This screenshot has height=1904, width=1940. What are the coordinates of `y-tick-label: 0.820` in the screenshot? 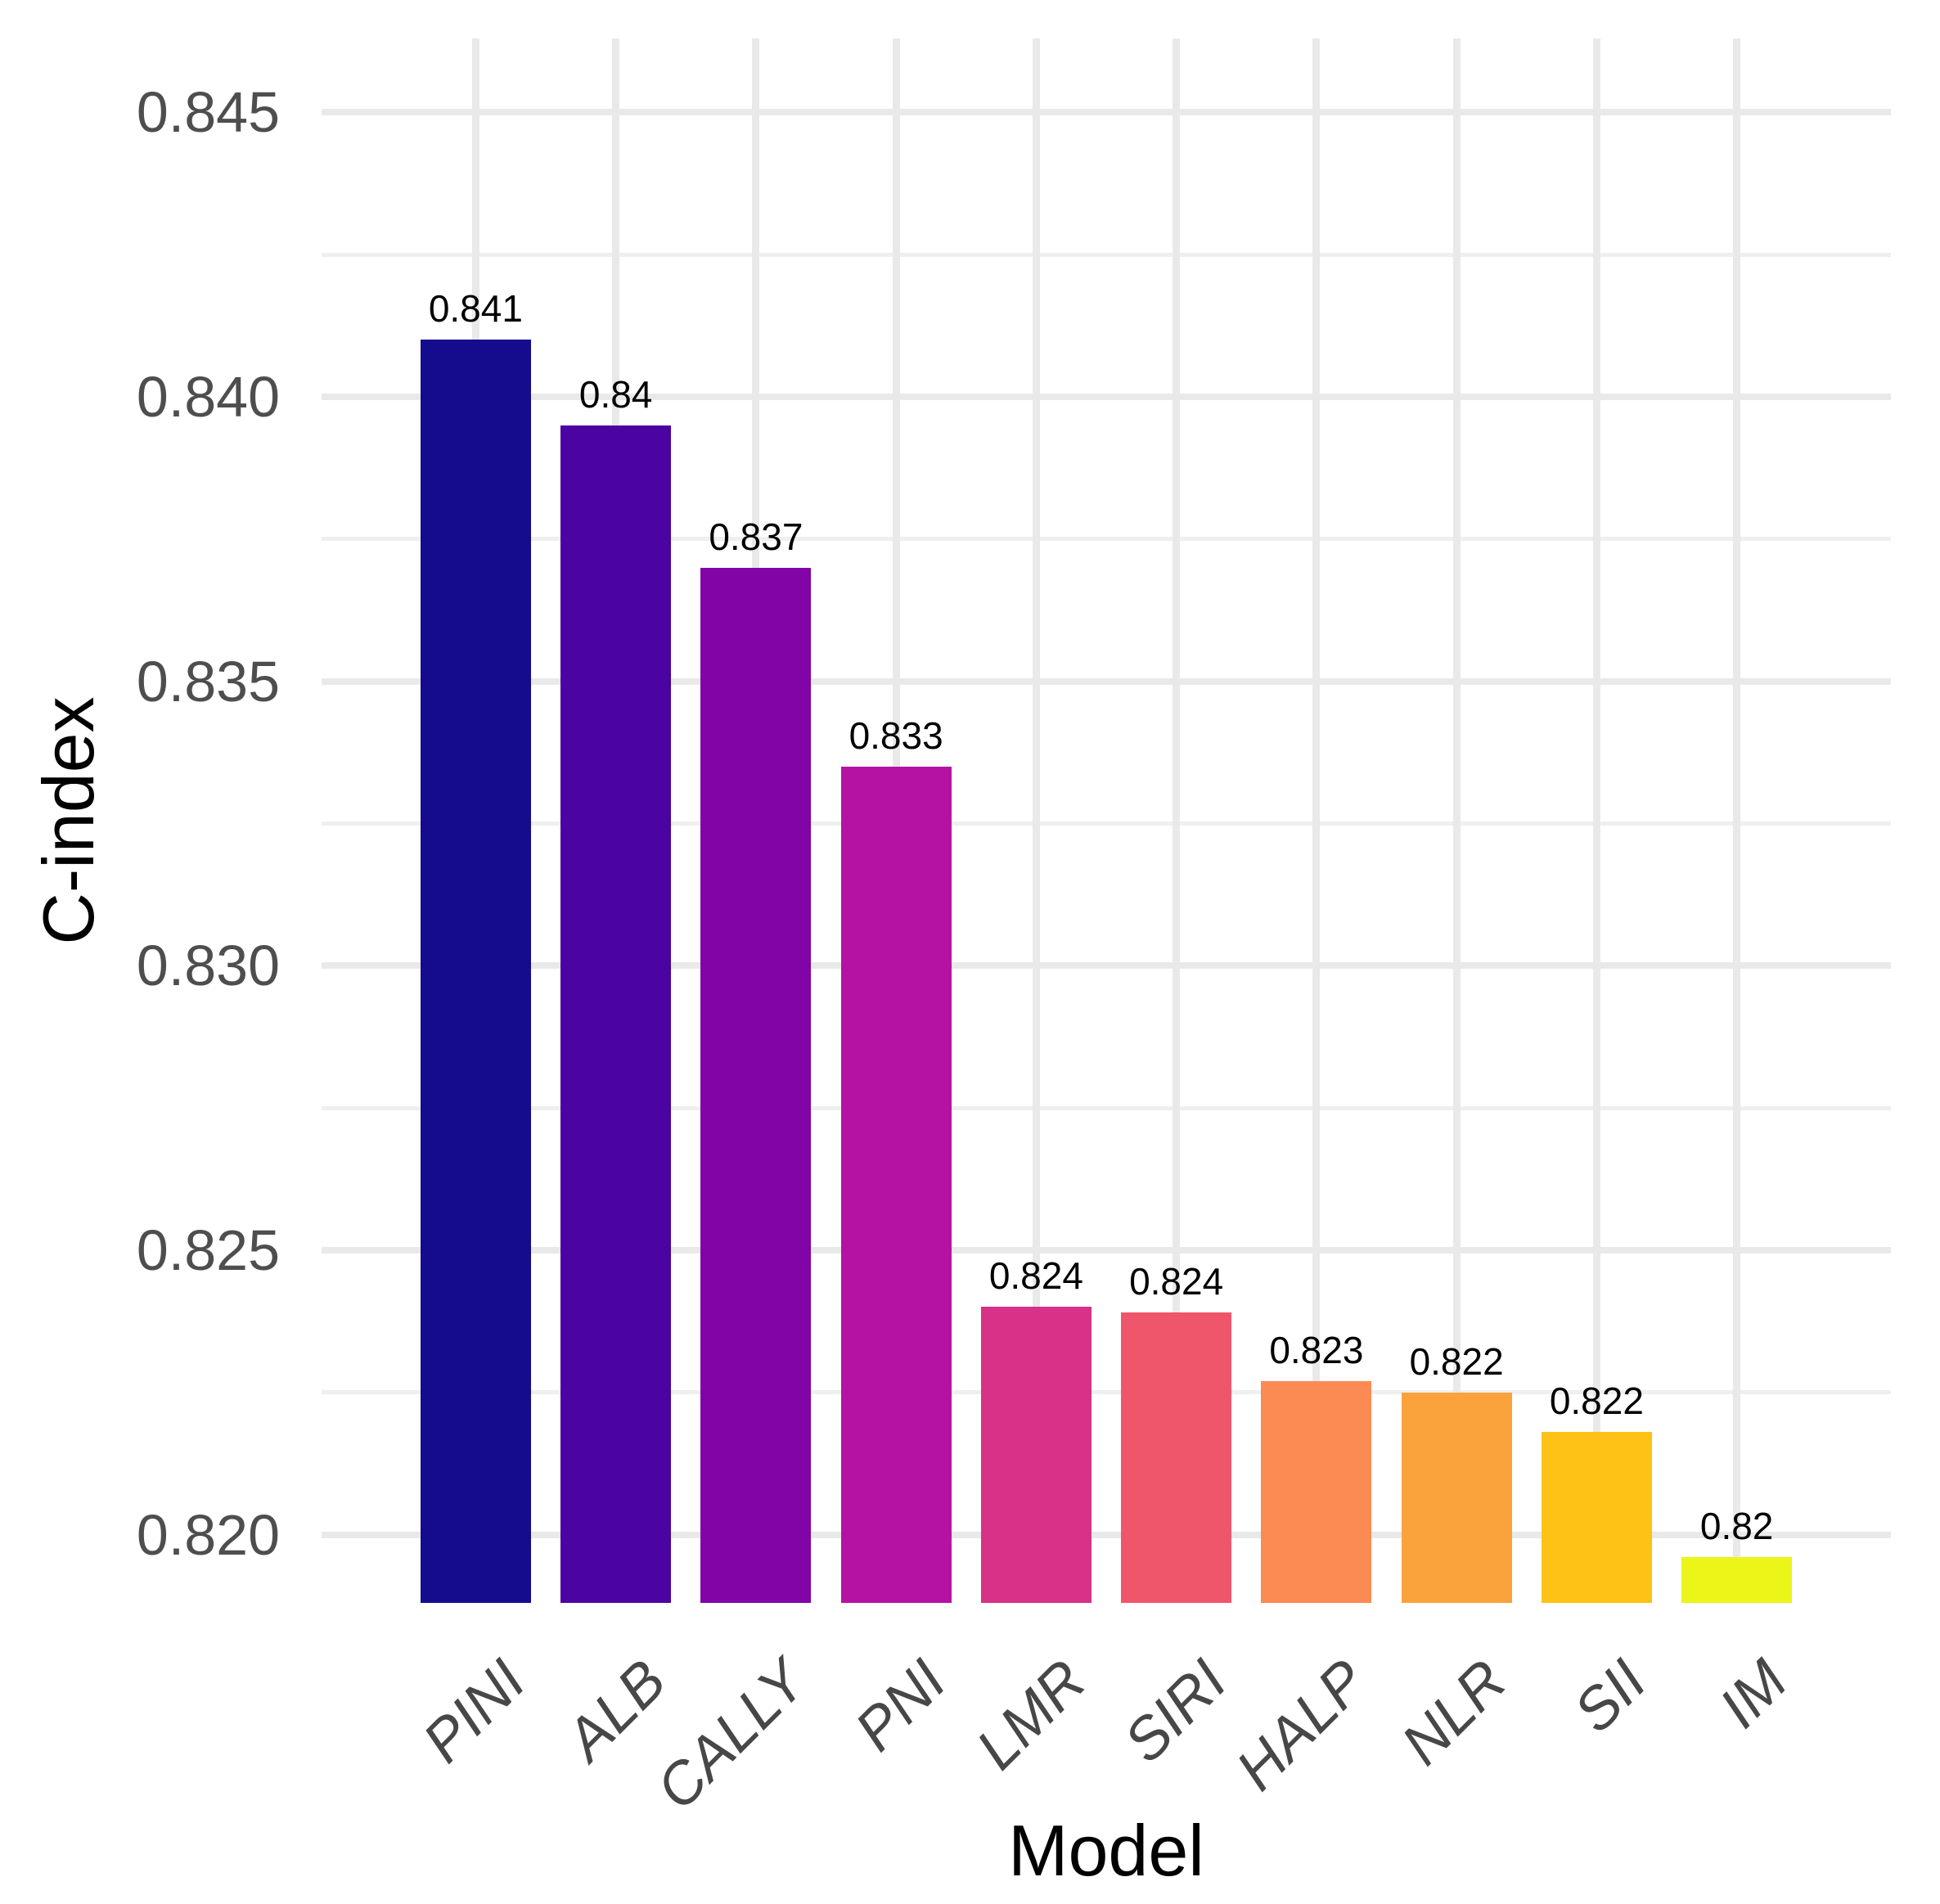 It's located at (208, 1534).